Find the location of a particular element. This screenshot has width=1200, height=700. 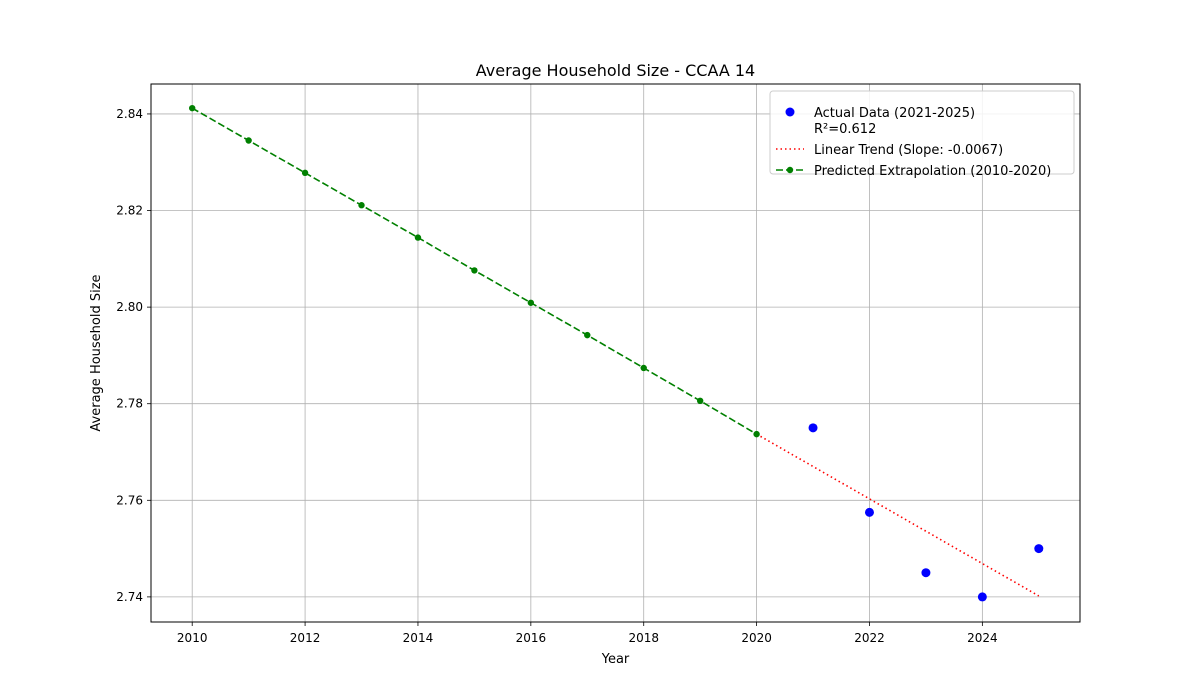

x-tick-label: 2024 is located at coordinates (982, 638).